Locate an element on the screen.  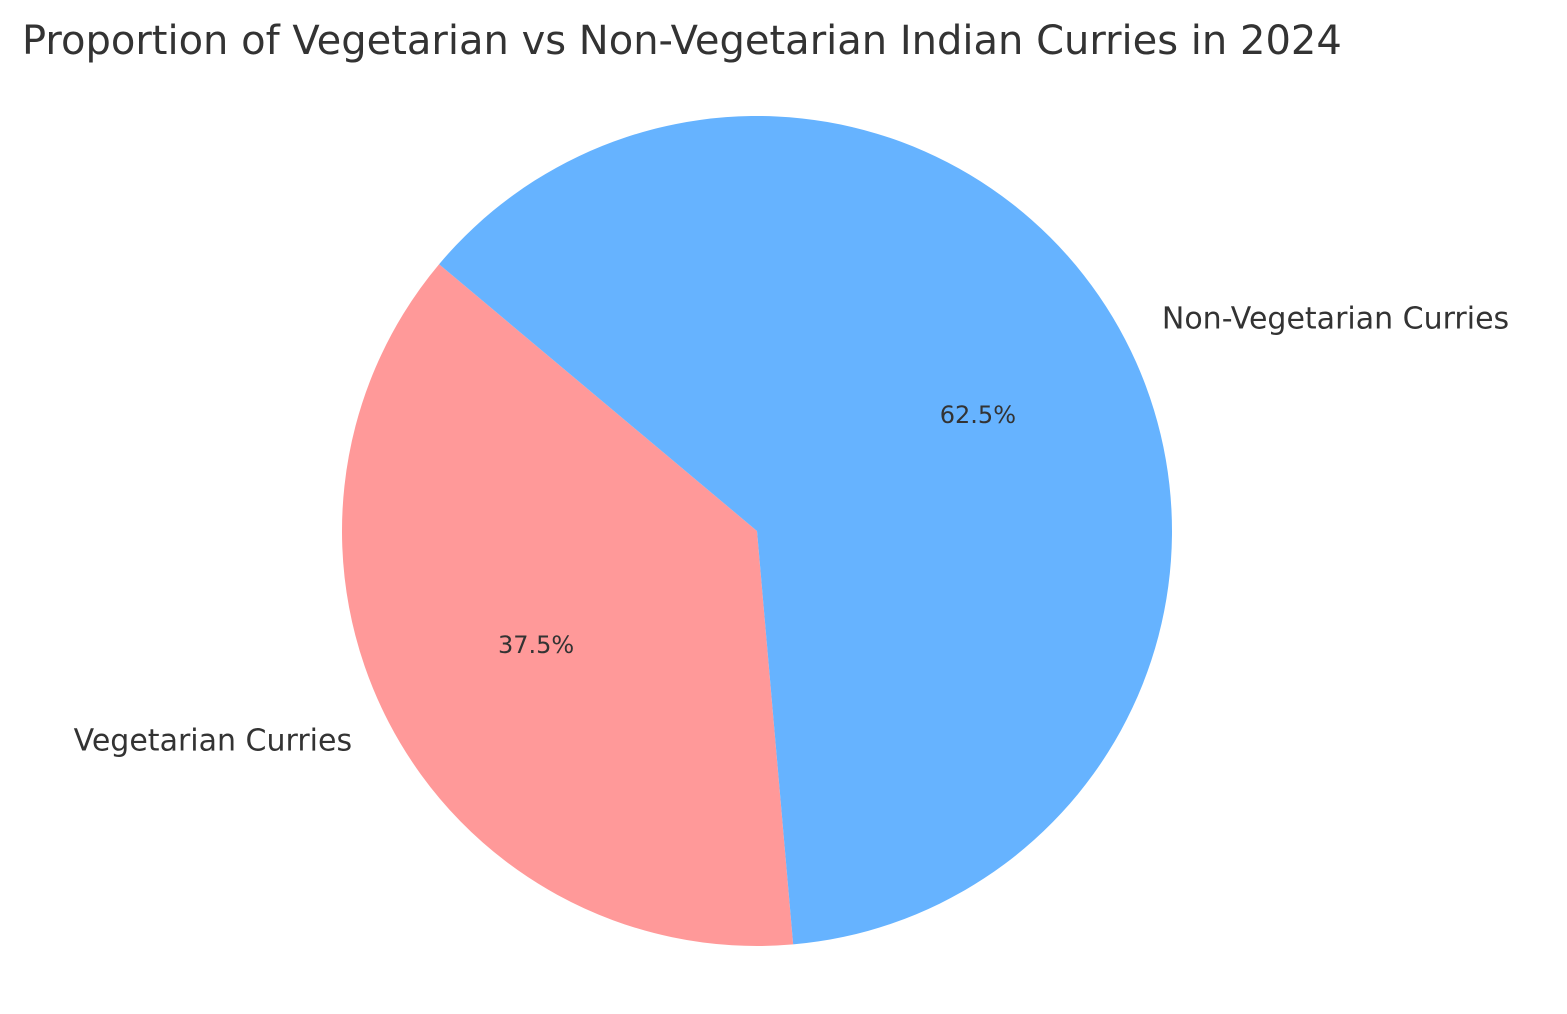
slice-percent-1: 37.5% is located at coordinates (536, 645).